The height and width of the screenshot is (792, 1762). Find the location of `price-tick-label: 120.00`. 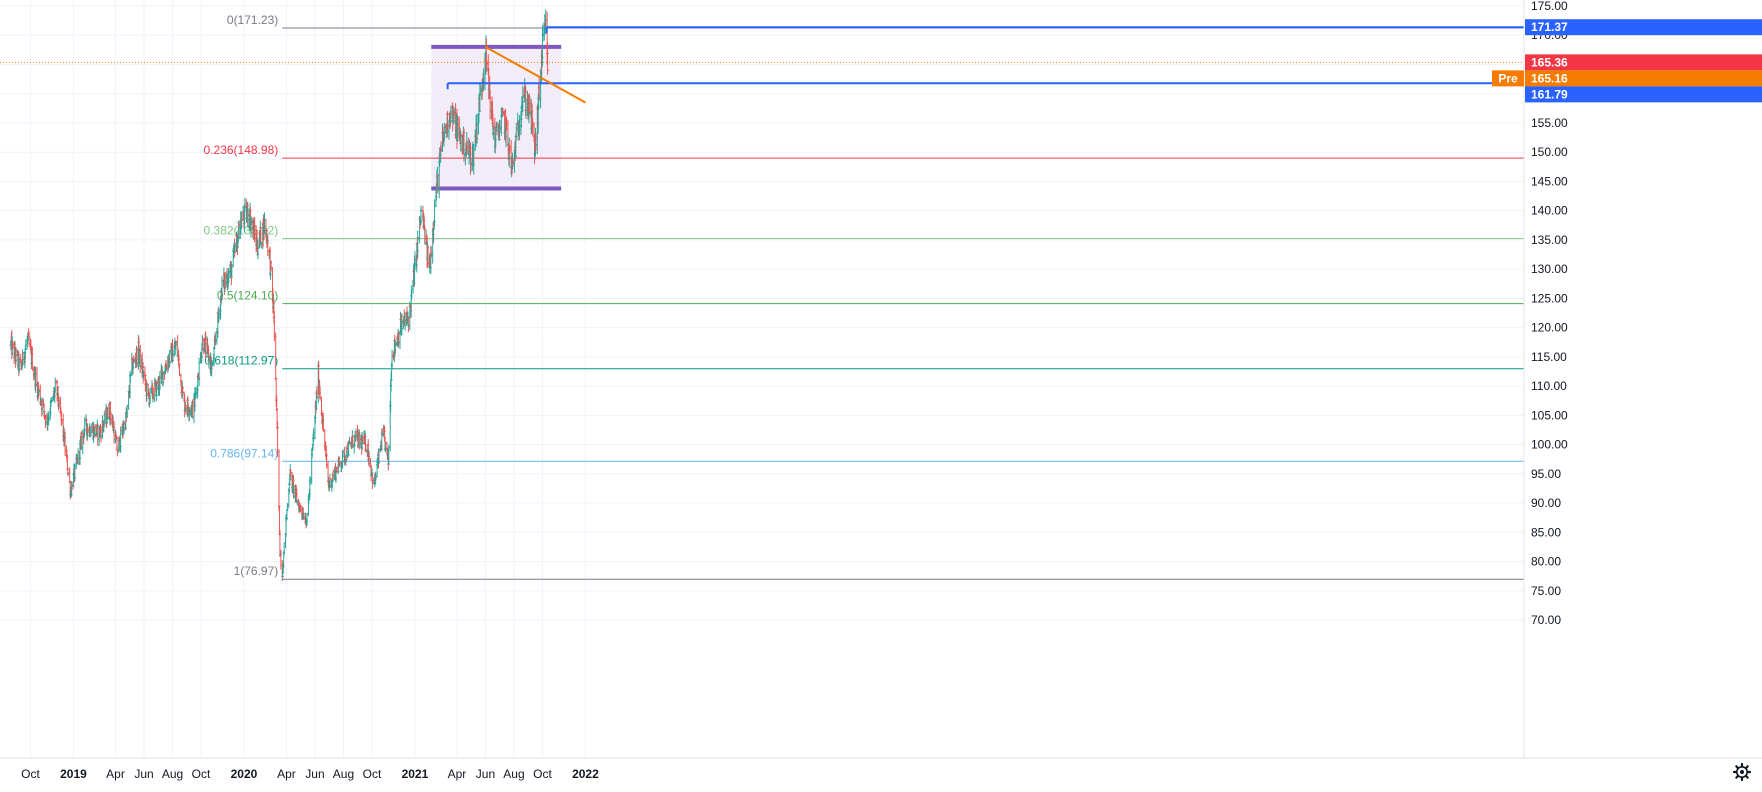

price-tick-label: 120.00 is located at coordinates (1549, 328).